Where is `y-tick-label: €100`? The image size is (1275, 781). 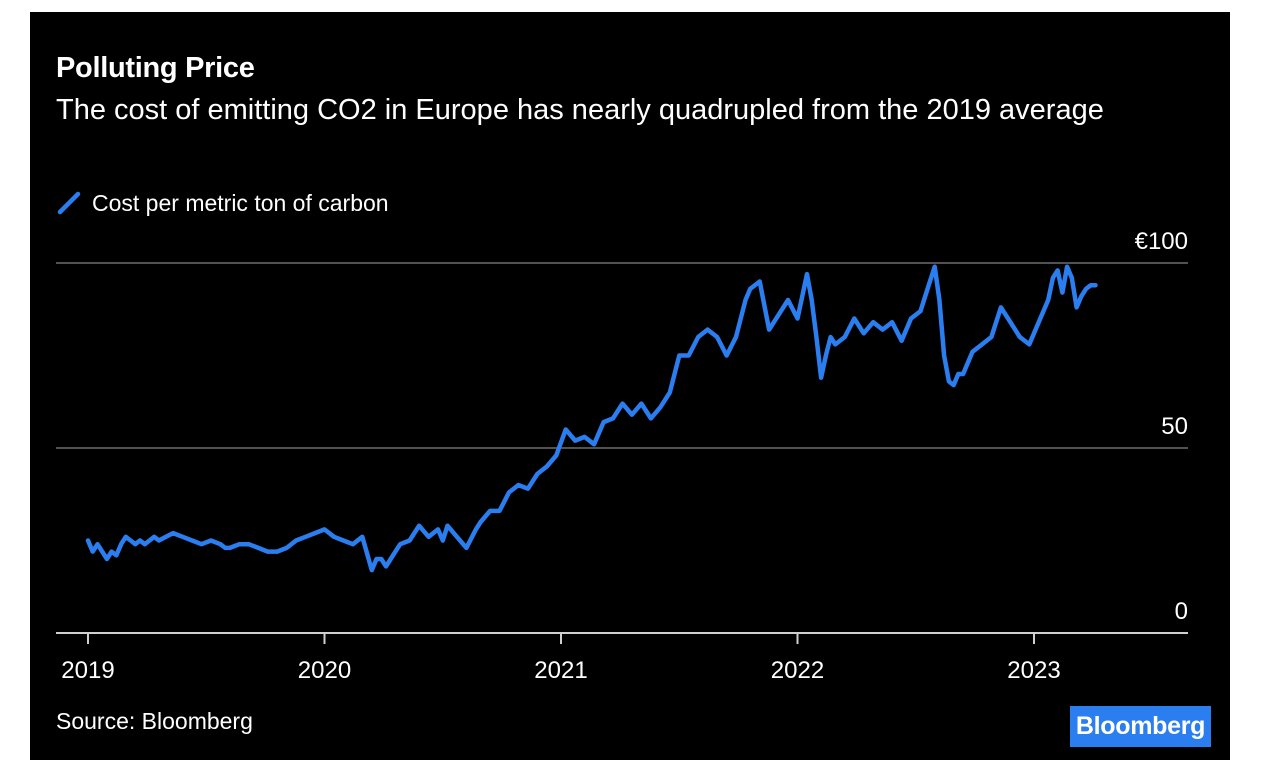
y-tick-label: €100 is located at coordinates (1161, 241).